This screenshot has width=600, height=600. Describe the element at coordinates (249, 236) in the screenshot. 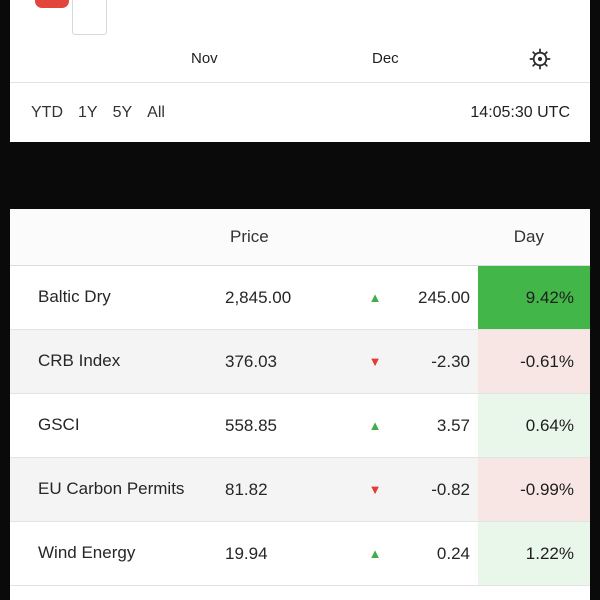

I see `header-price: Price` at that location.